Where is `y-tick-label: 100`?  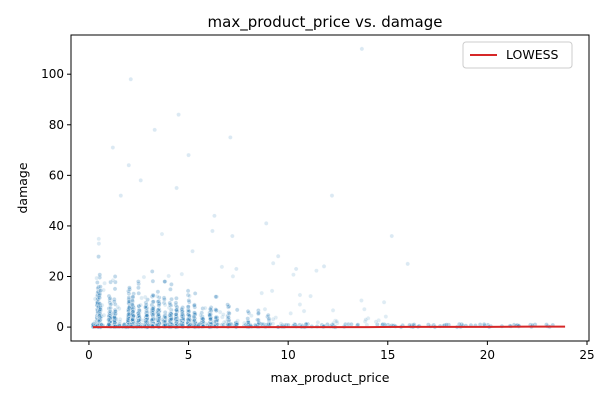
y-tick-label: 100 is located at coordinates (52, 74).